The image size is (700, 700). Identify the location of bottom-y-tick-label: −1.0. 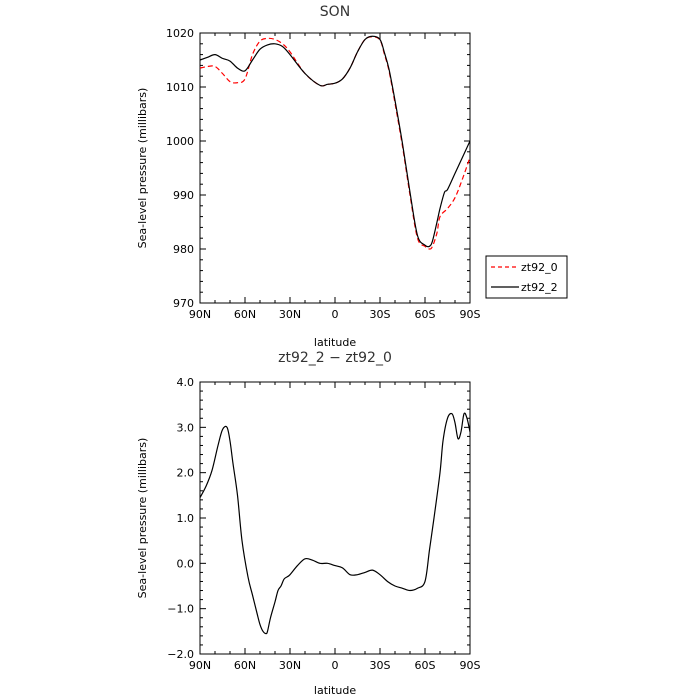
(180, 609).